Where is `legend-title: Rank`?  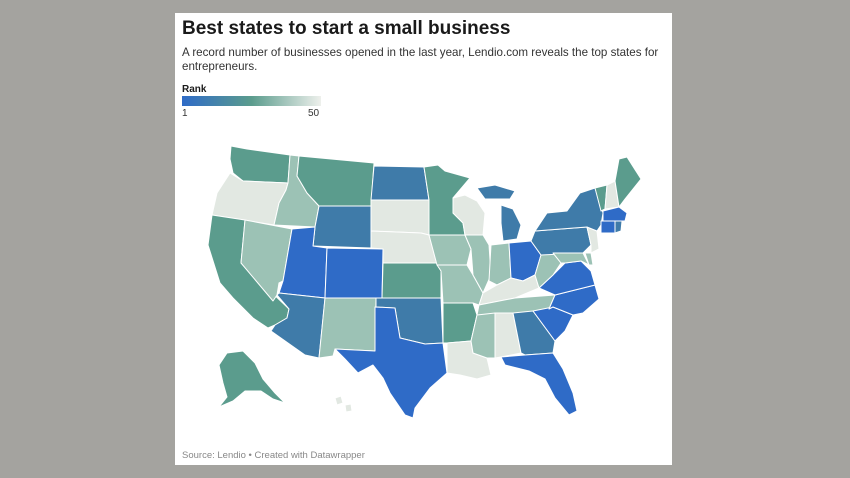 legend-title: Rank is located at coordinates (194, 89).